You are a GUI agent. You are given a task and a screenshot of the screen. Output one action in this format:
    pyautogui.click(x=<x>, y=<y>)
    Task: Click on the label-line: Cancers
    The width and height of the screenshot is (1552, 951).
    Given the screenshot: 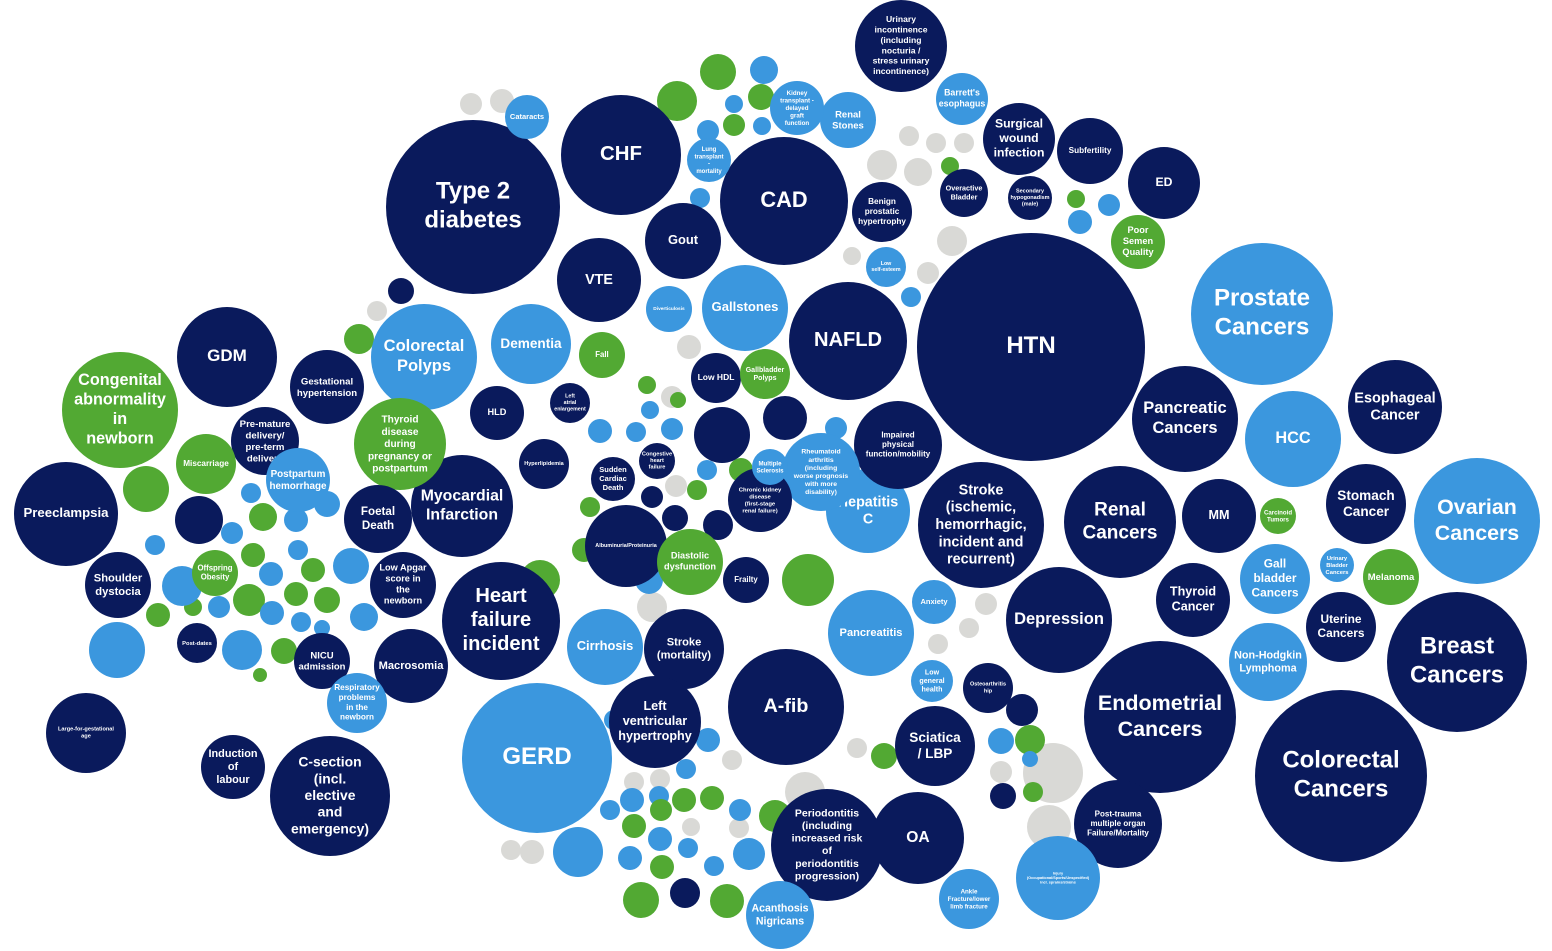 What is the action you would take?
    pyautogui.click(x=1120, y=532)
    